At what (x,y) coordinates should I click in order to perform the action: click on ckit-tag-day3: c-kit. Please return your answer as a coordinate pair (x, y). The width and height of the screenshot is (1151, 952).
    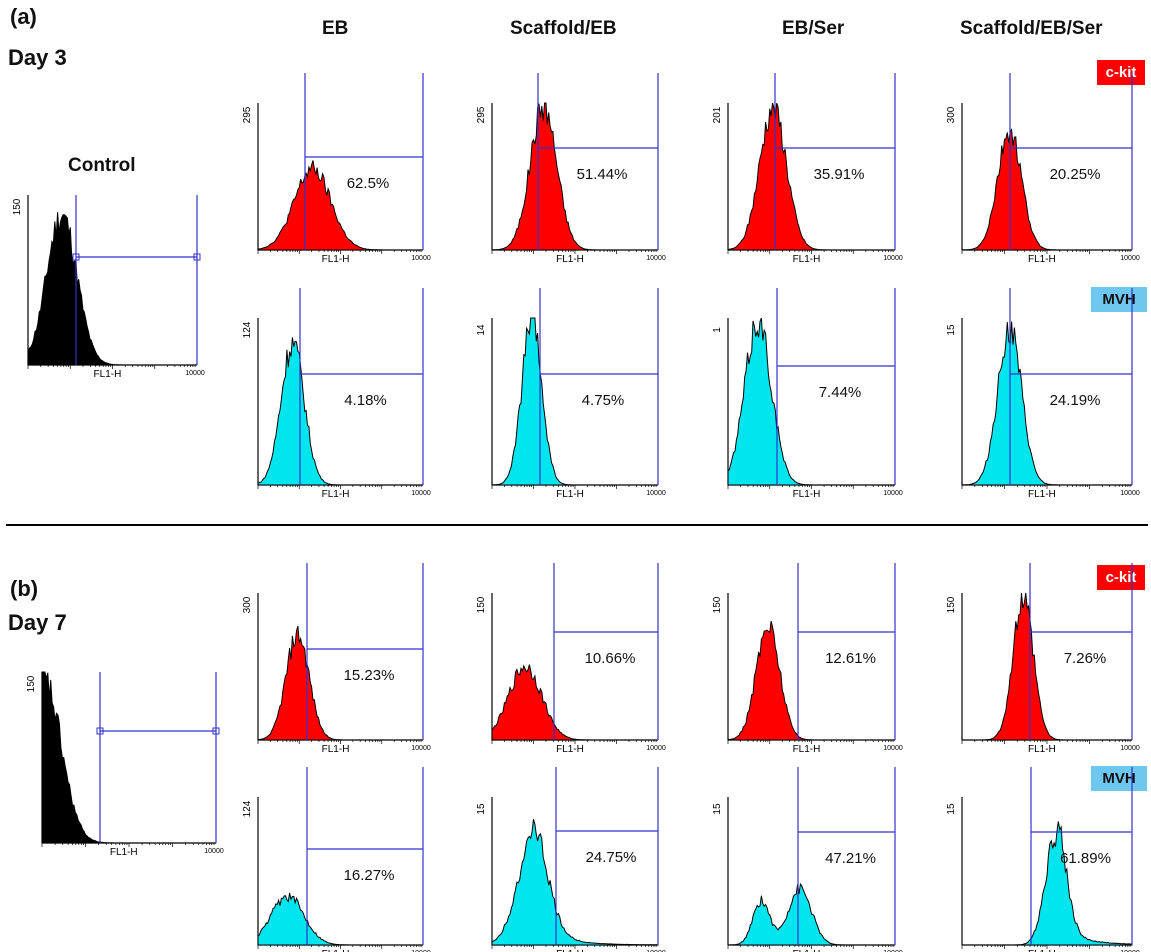
    Looking at the image, I should click on (1121, 72).